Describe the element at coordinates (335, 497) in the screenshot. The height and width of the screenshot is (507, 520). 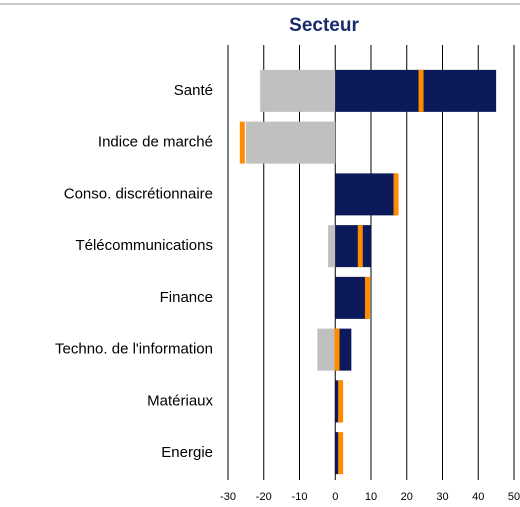
I see `x-tick-label: 0` at that location.